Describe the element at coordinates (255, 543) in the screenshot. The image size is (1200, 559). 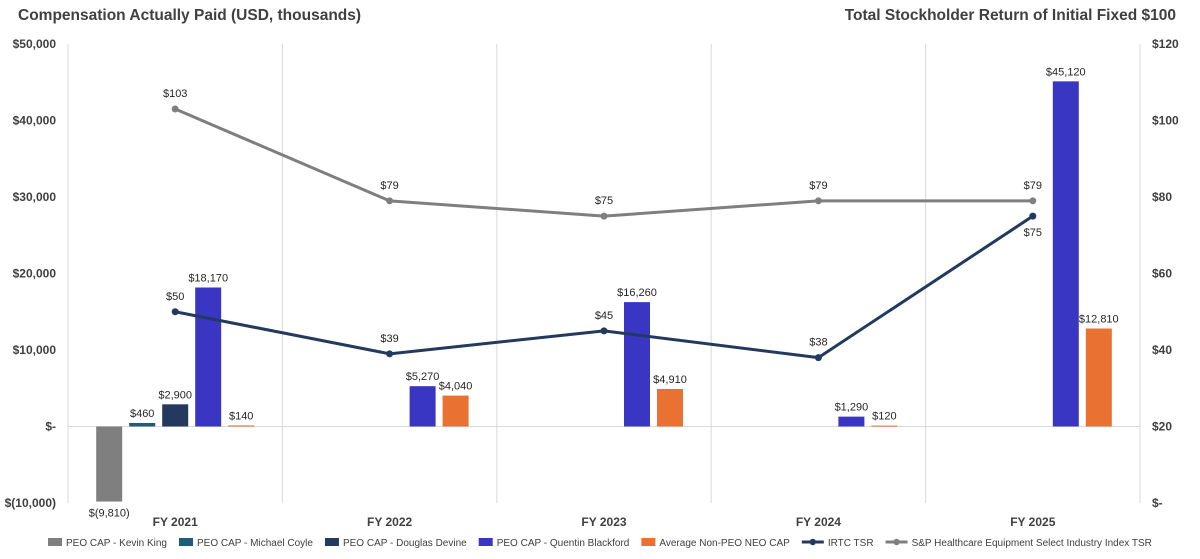
I see `legend-label: PEO CAP - Michael Coyle` at that location.